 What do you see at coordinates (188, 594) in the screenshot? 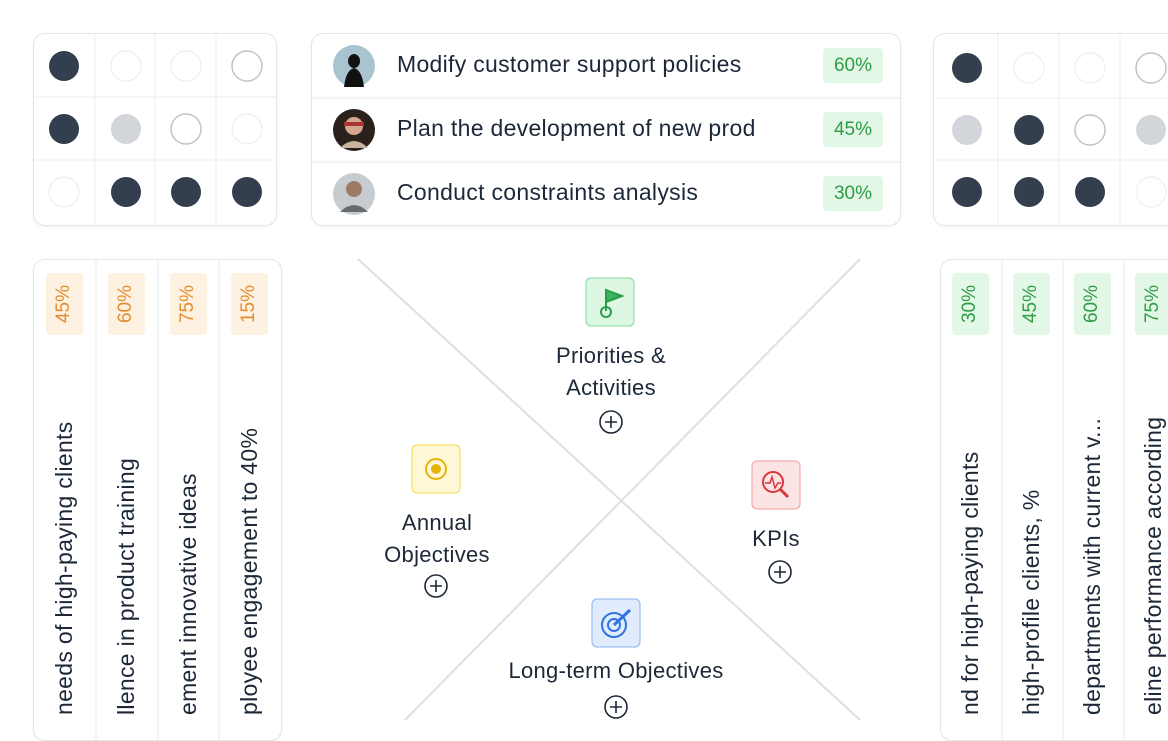
I see `objective-label: ement innovative ideas` at bounding box center [188, 594].